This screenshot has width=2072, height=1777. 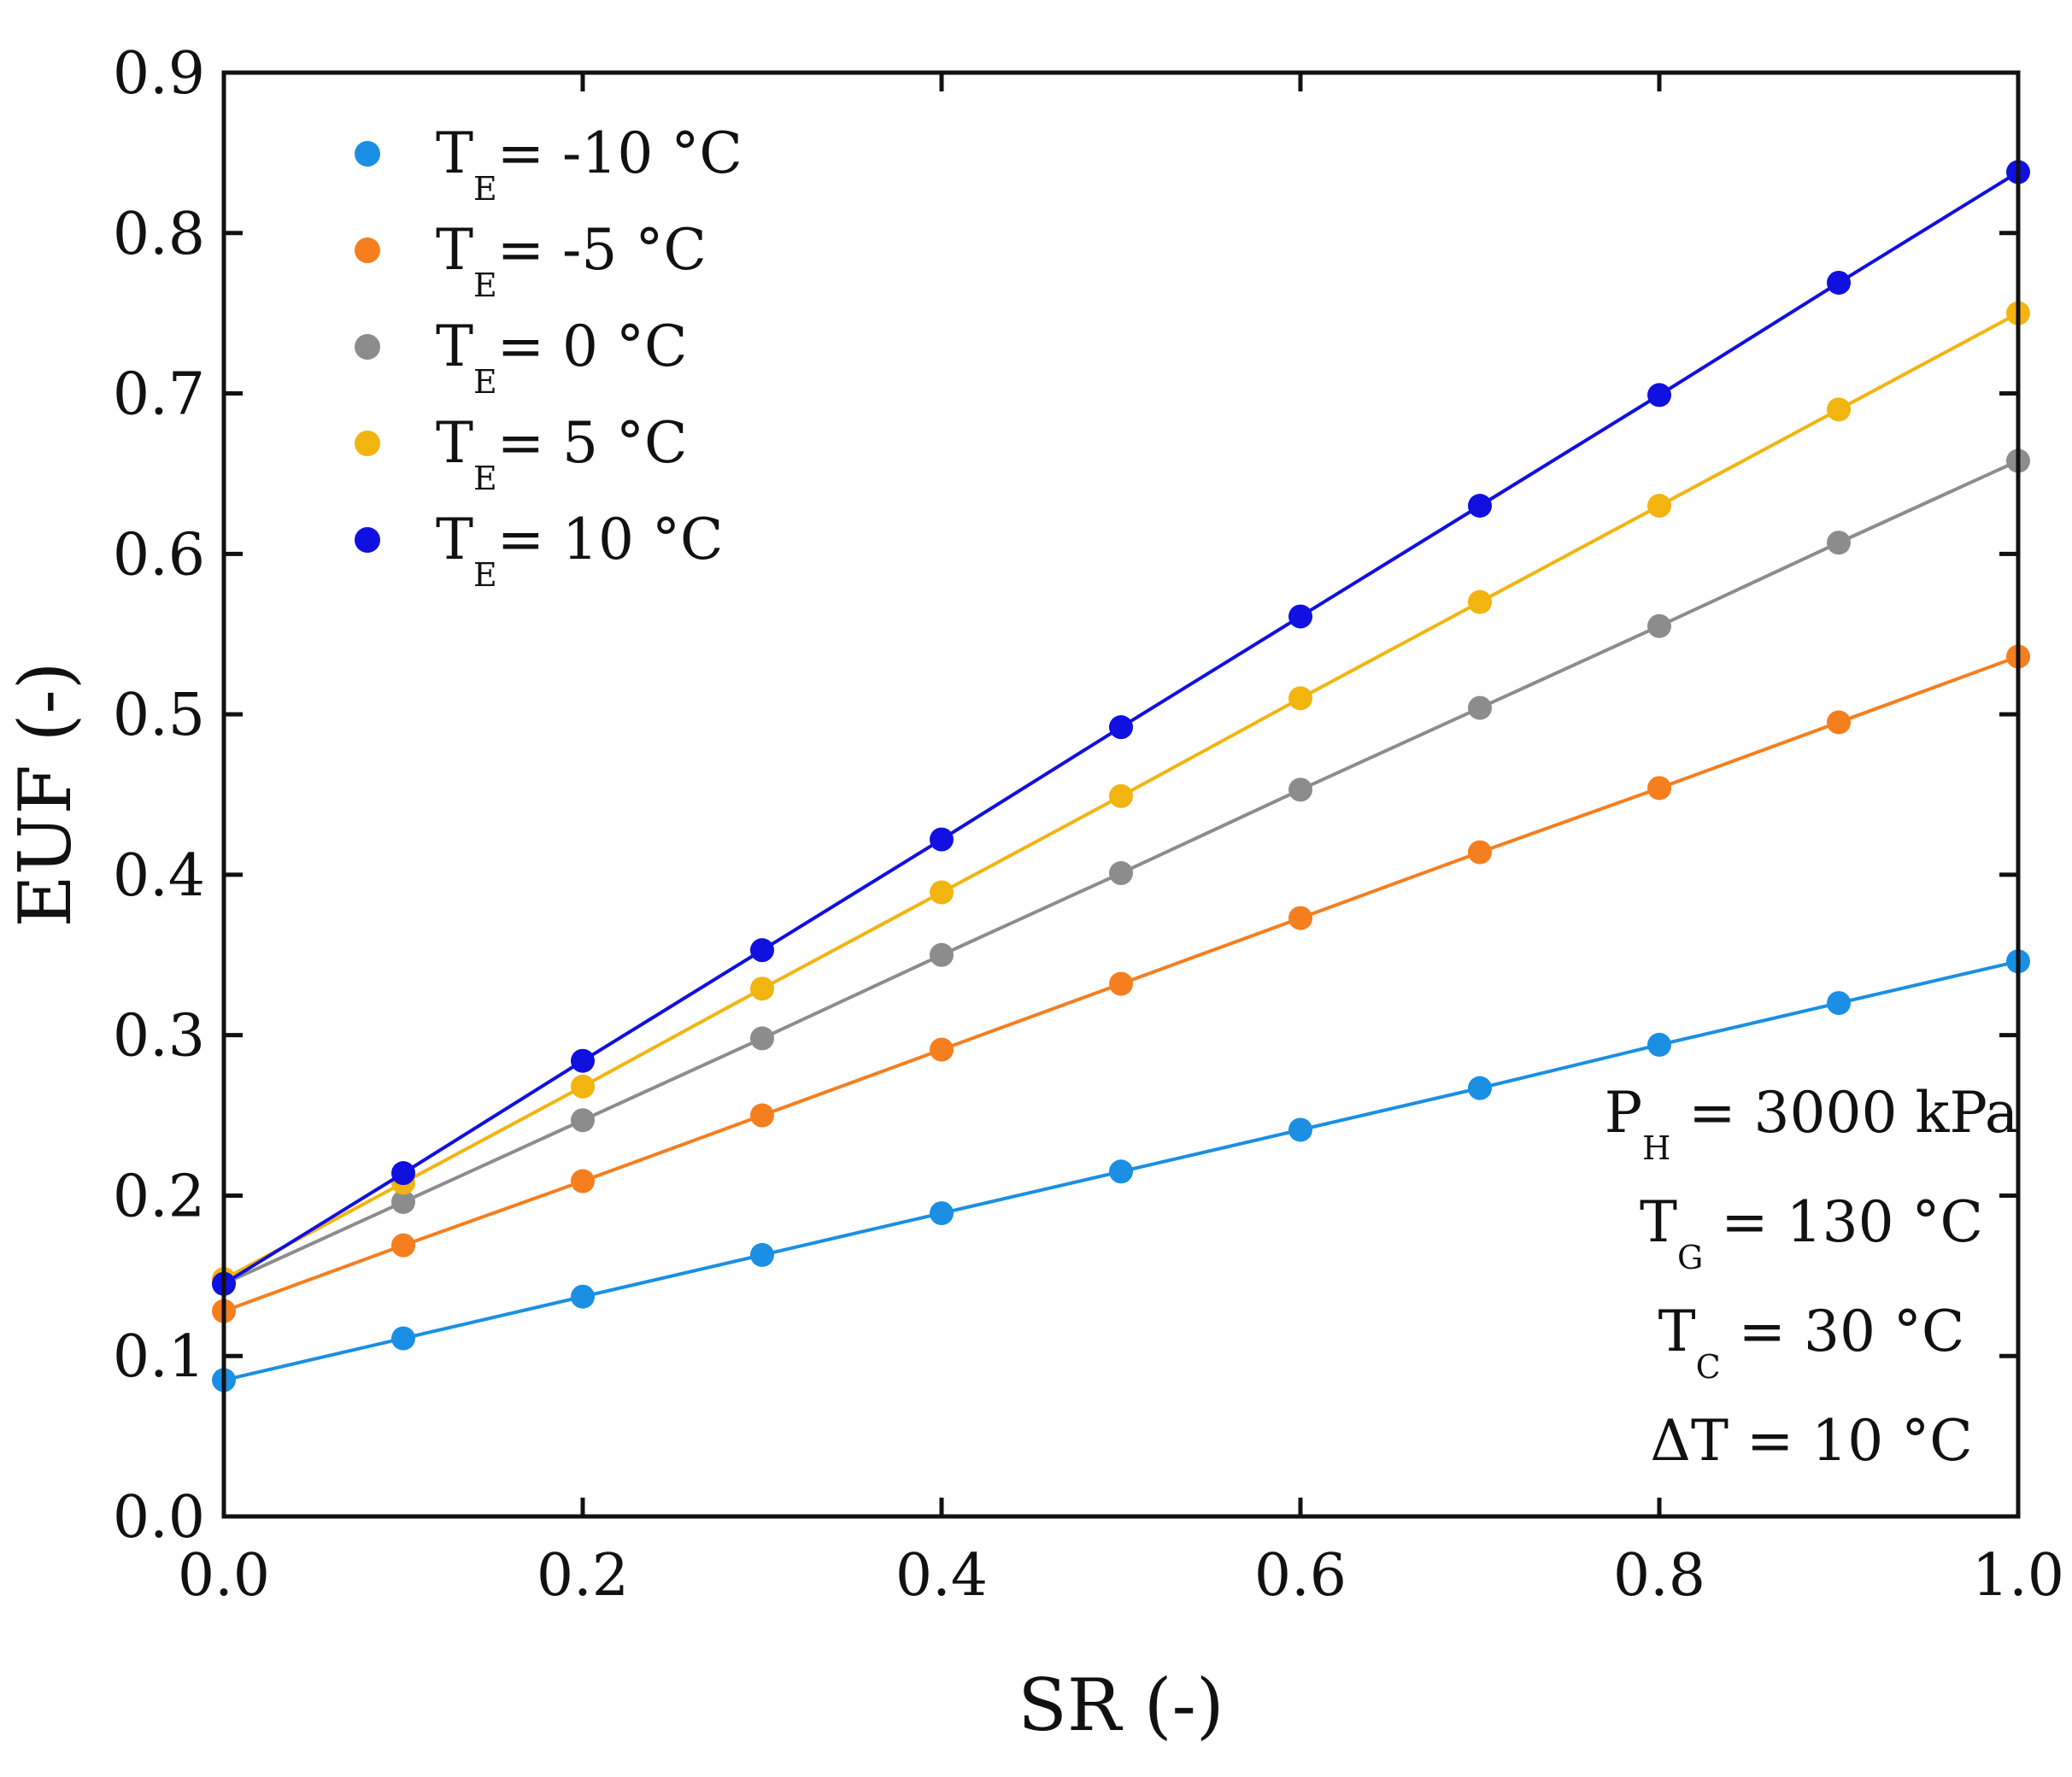 I want to click on annotation-line: ΔT = 10 °C, so click(x=1811, y=1441).